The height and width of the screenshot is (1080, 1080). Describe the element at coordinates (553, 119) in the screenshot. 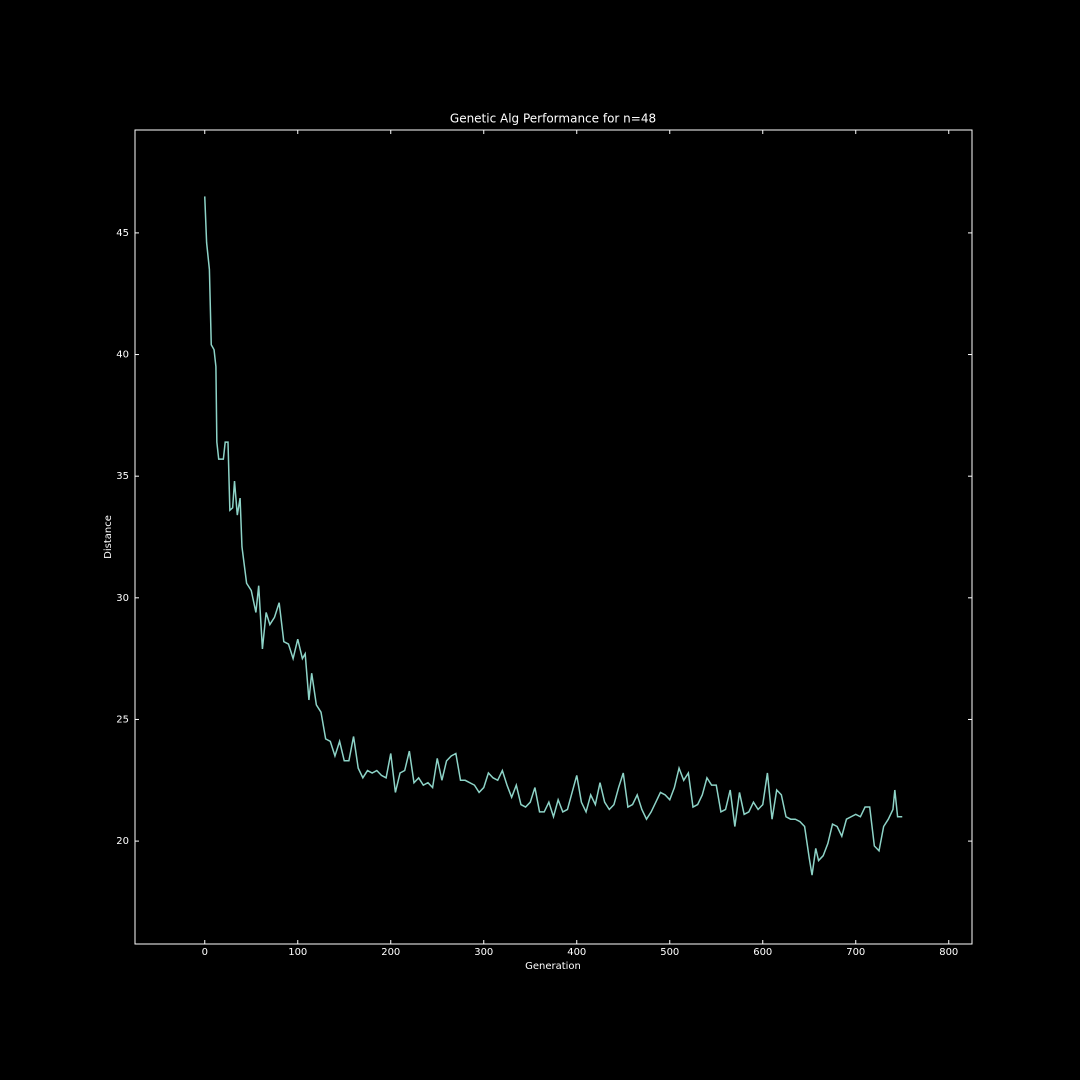

I see `chart-title: Genetic Alg Performance for n=48` at that location.